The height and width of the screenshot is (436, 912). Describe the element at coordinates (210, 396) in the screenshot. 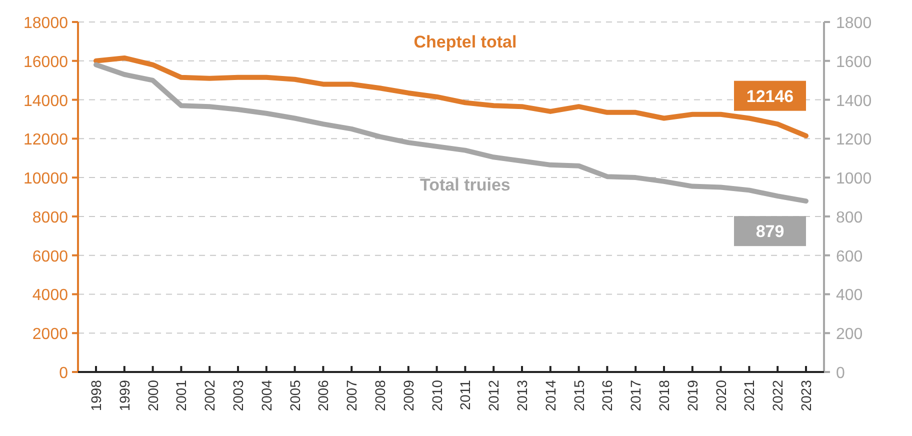

I see `x-tick-label: 2002` at that location.